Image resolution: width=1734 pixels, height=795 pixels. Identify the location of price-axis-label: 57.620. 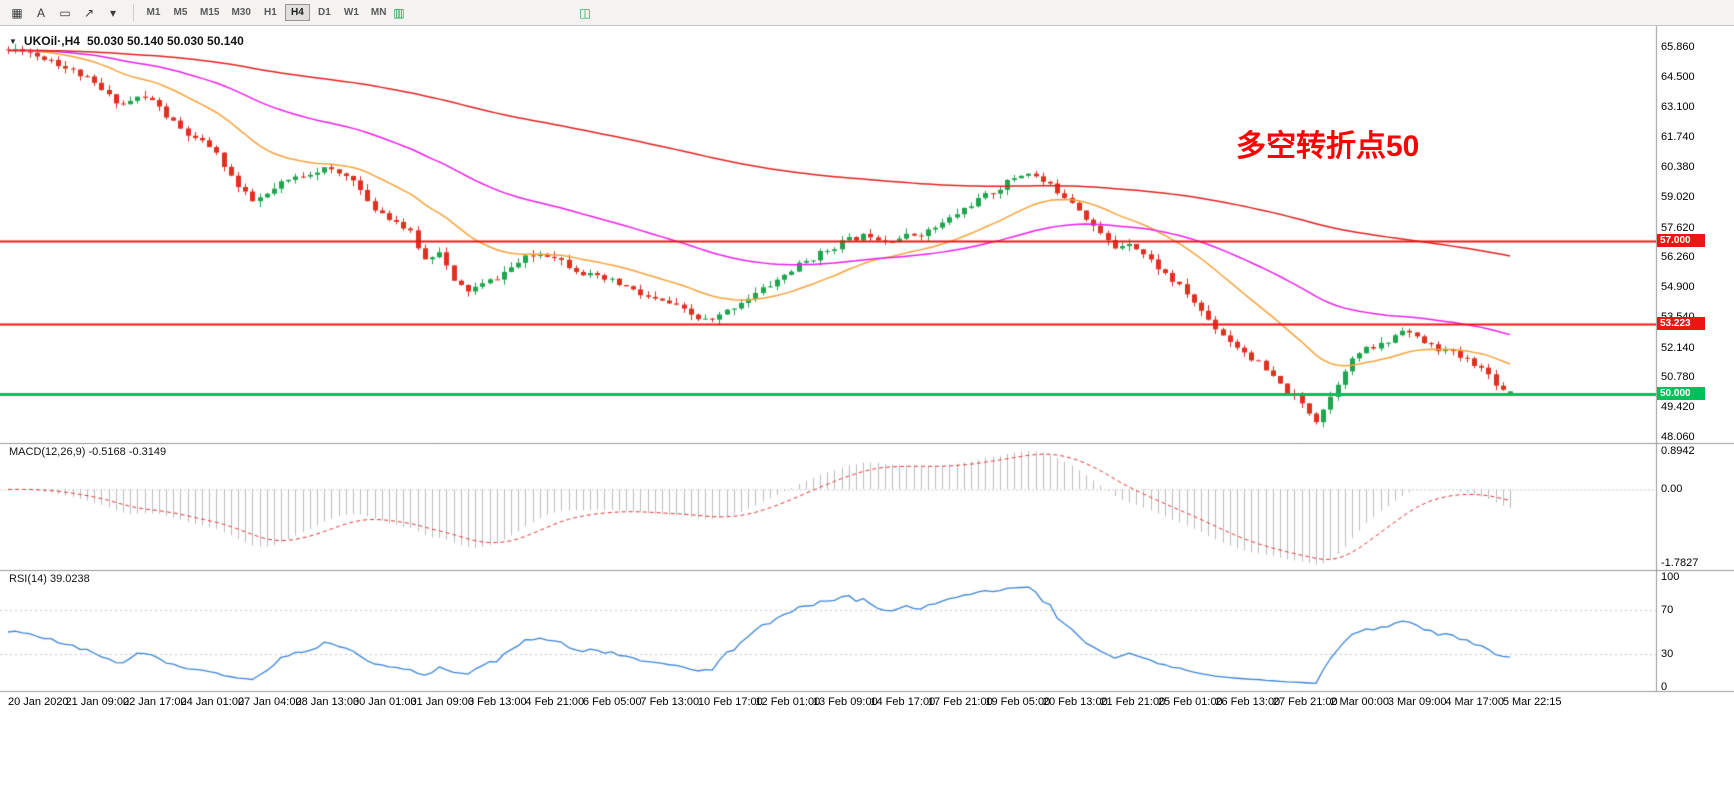
(1678, 227).